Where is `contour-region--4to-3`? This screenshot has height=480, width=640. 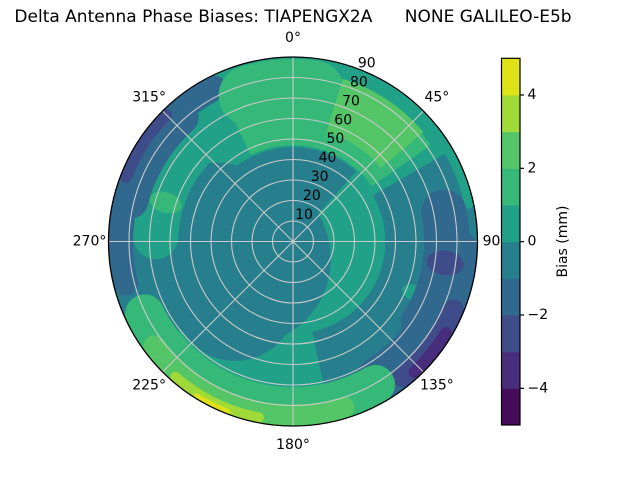
contour-region--4to-3 is located at coordinates (430, 353).